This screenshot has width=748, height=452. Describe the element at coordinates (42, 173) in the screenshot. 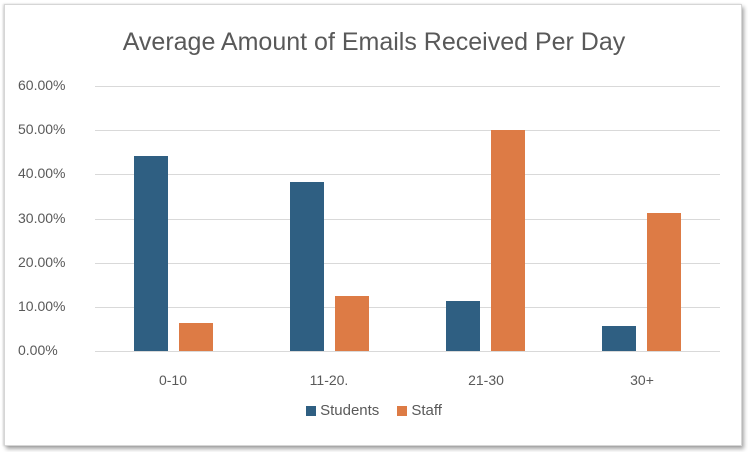

I see `y-tick-label: 40.00%` at that location.